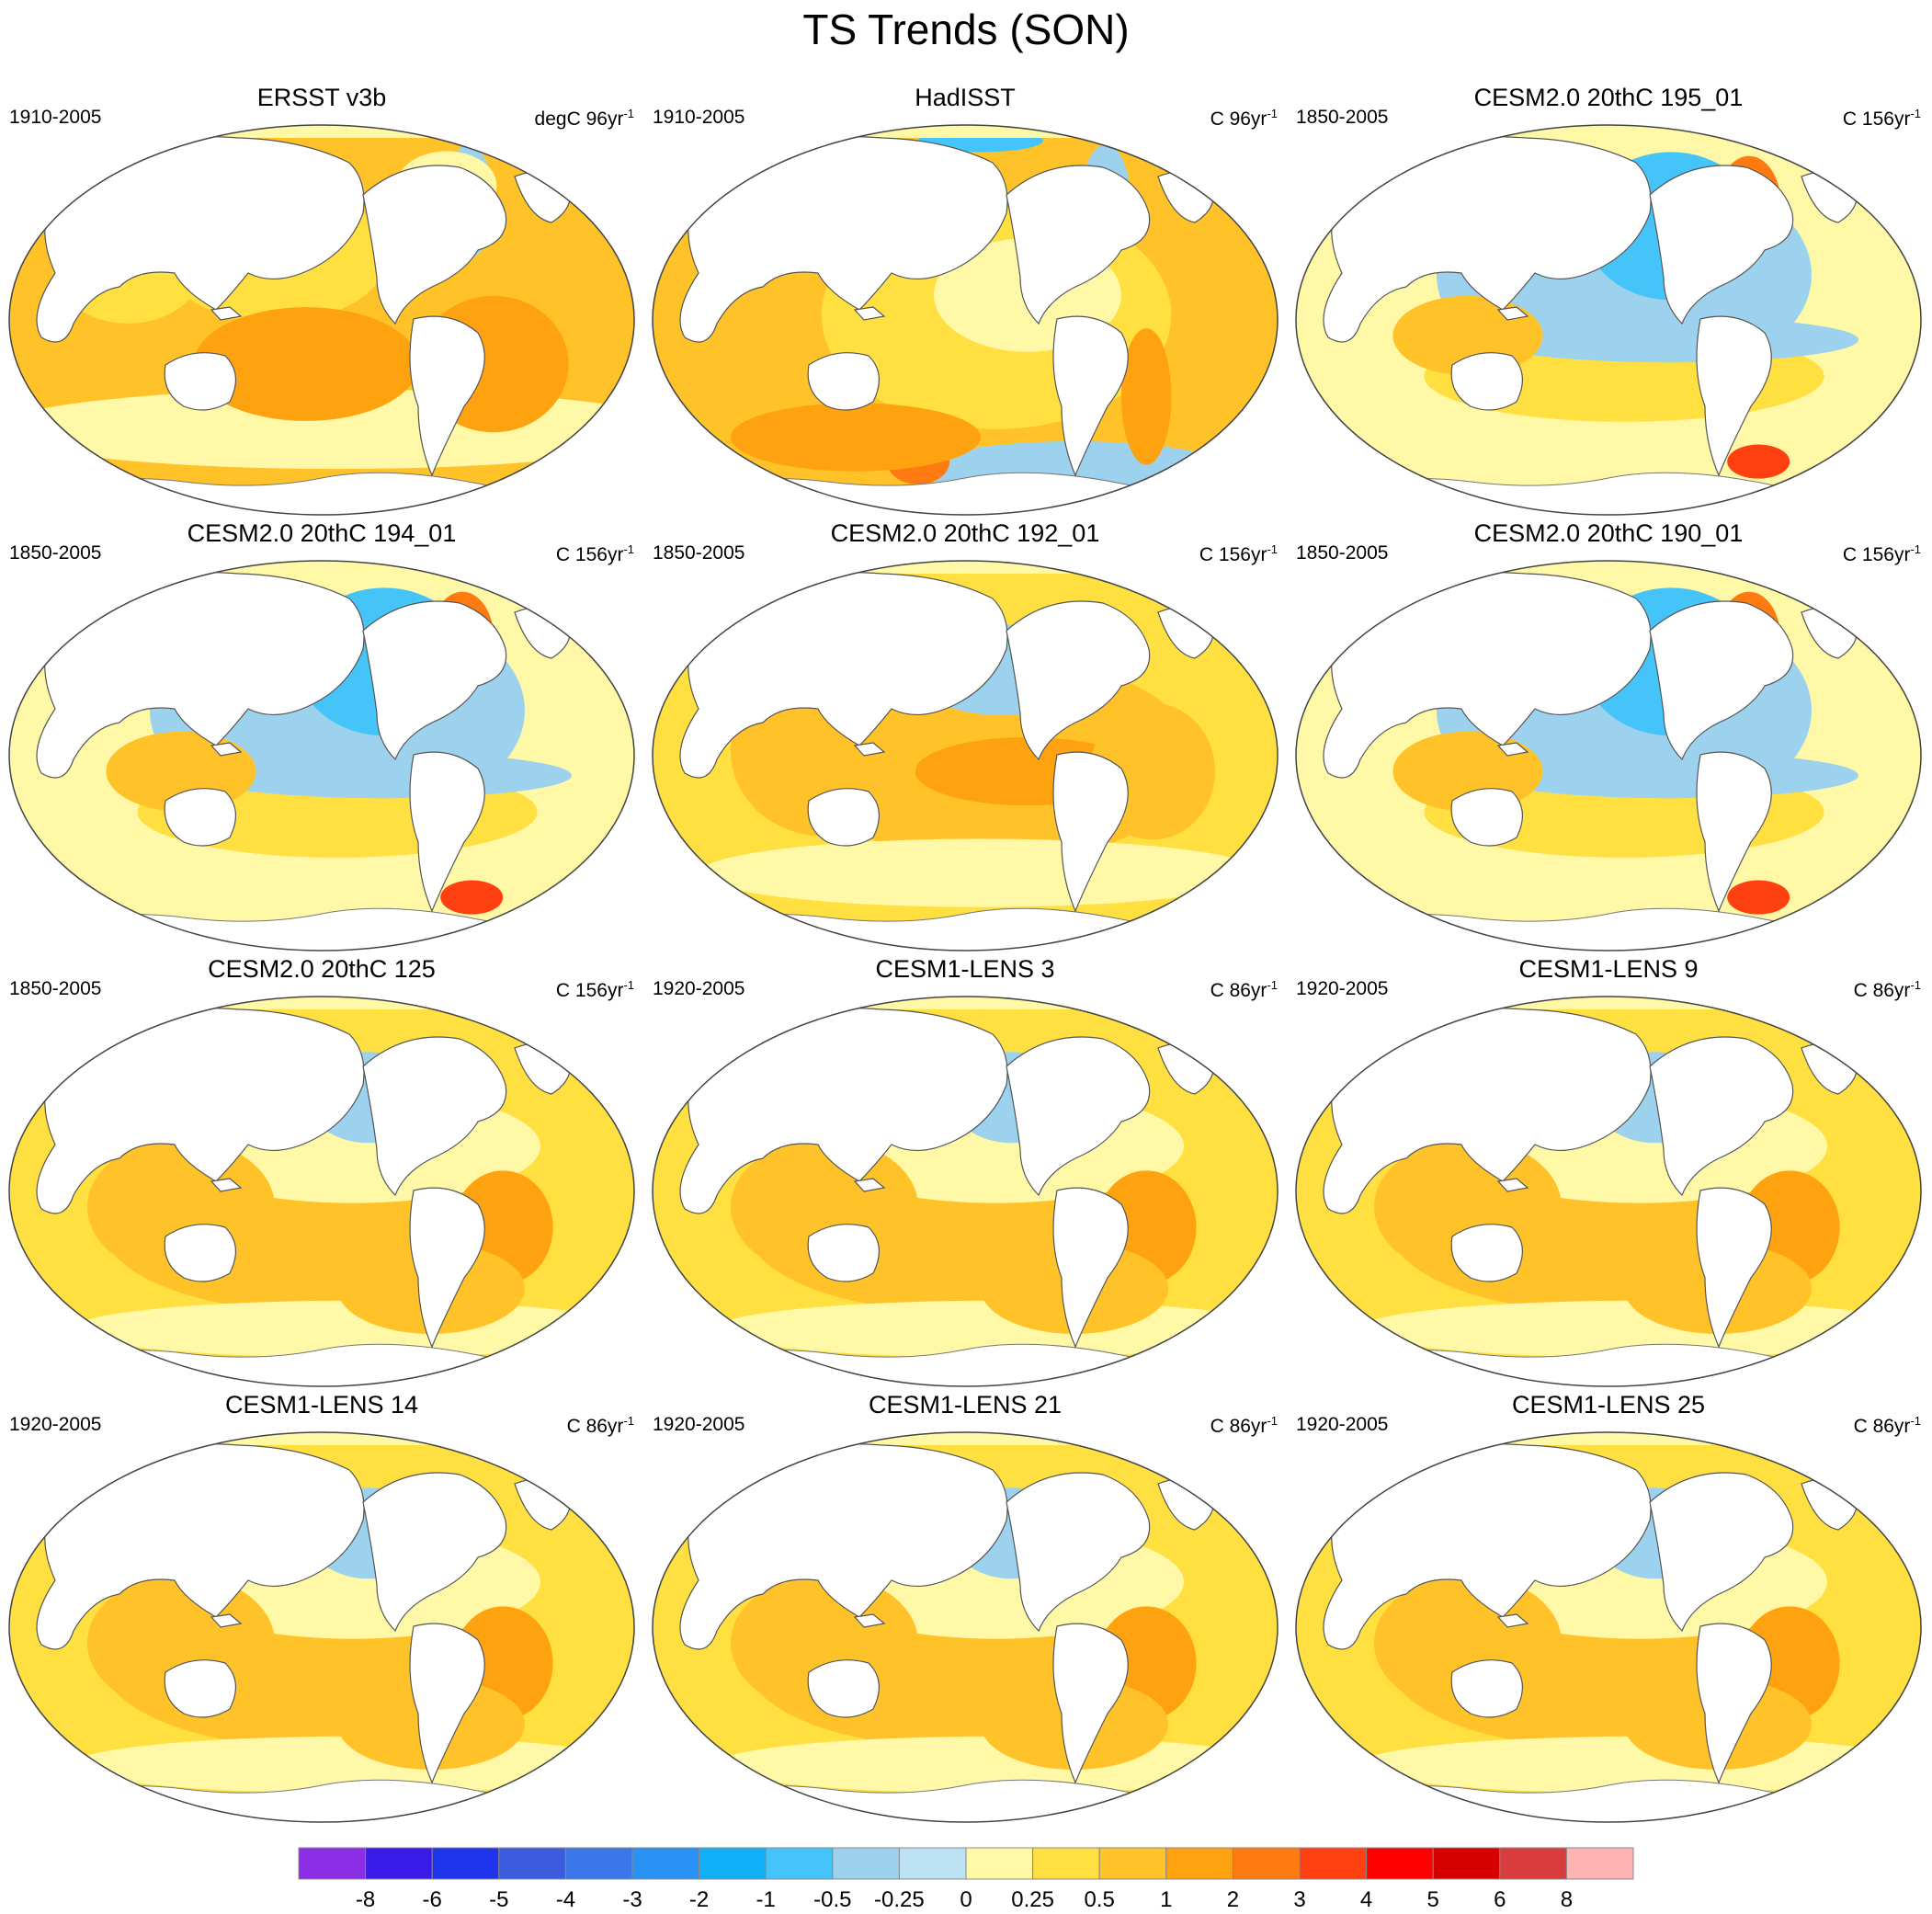 Image resolution: width=1932 pixels, height=1914 pixels. I want to click on panel-title: CESM2.0 20thC 190_01, so click(1609, 533).